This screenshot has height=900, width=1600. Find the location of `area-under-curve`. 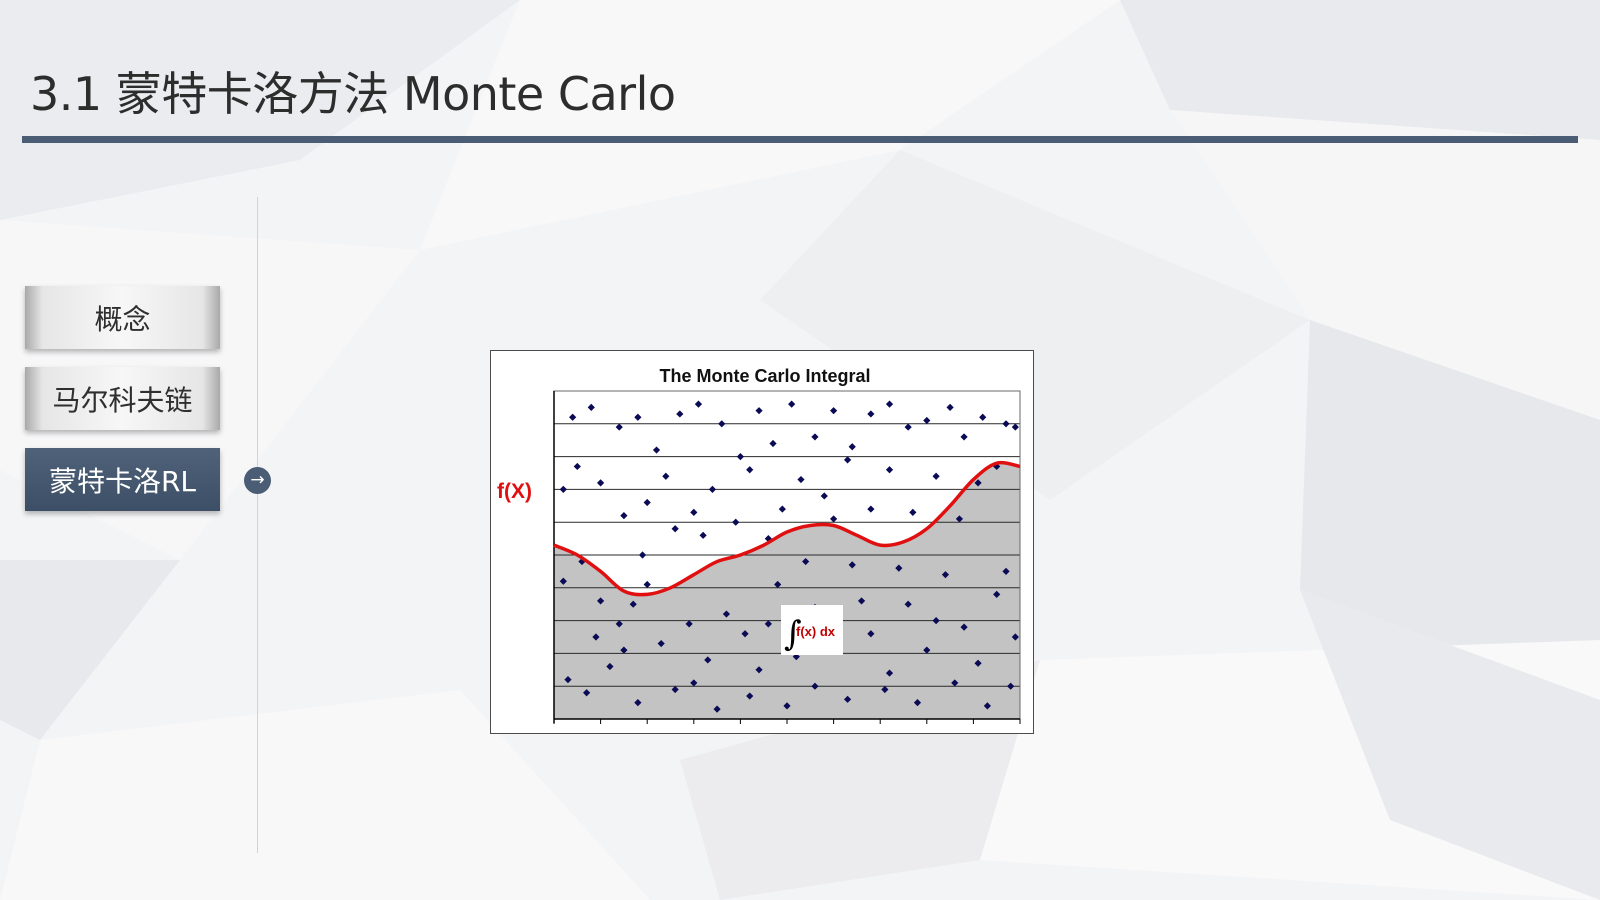

area-under-curve is located at coordinates (787, 590).